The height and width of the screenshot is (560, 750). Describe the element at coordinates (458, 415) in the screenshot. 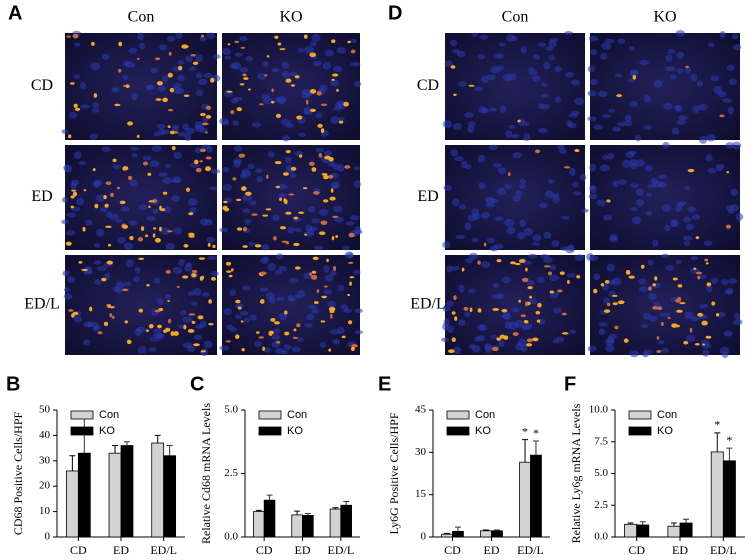

I see `legend-swatch` at that location.